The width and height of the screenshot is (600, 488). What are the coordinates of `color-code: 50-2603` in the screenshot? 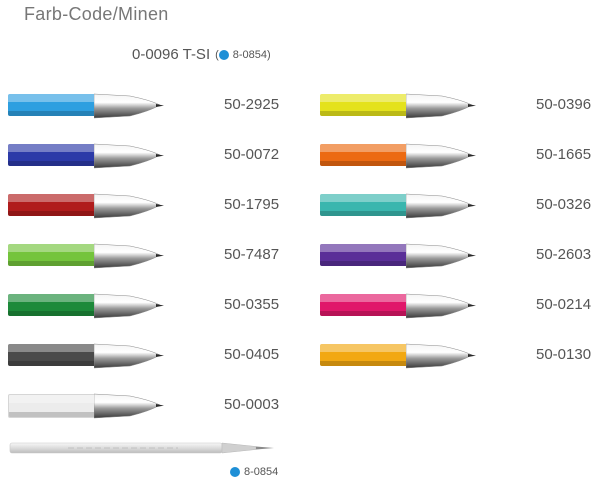 It's located at (564, 254).